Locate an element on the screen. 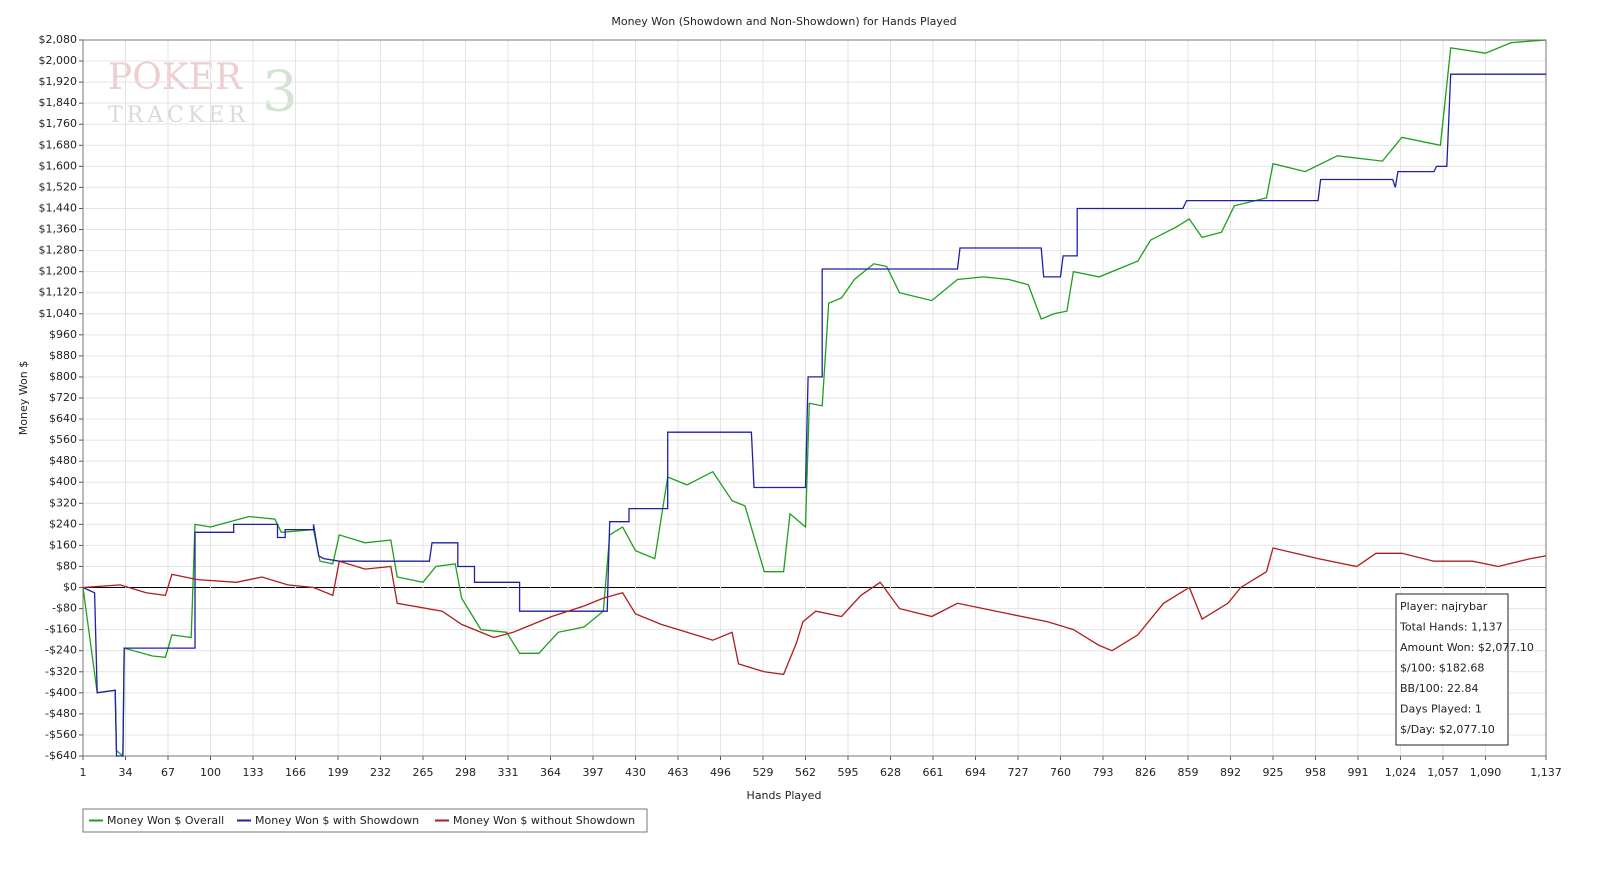 This screenshot has width=1610, height=871. y-tick-label: $1,760 is located at coordinates (58, 123).